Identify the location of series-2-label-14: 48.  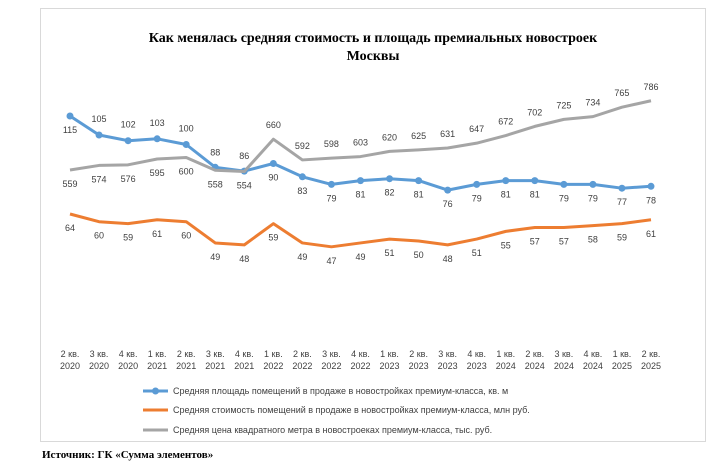
(448, 259).